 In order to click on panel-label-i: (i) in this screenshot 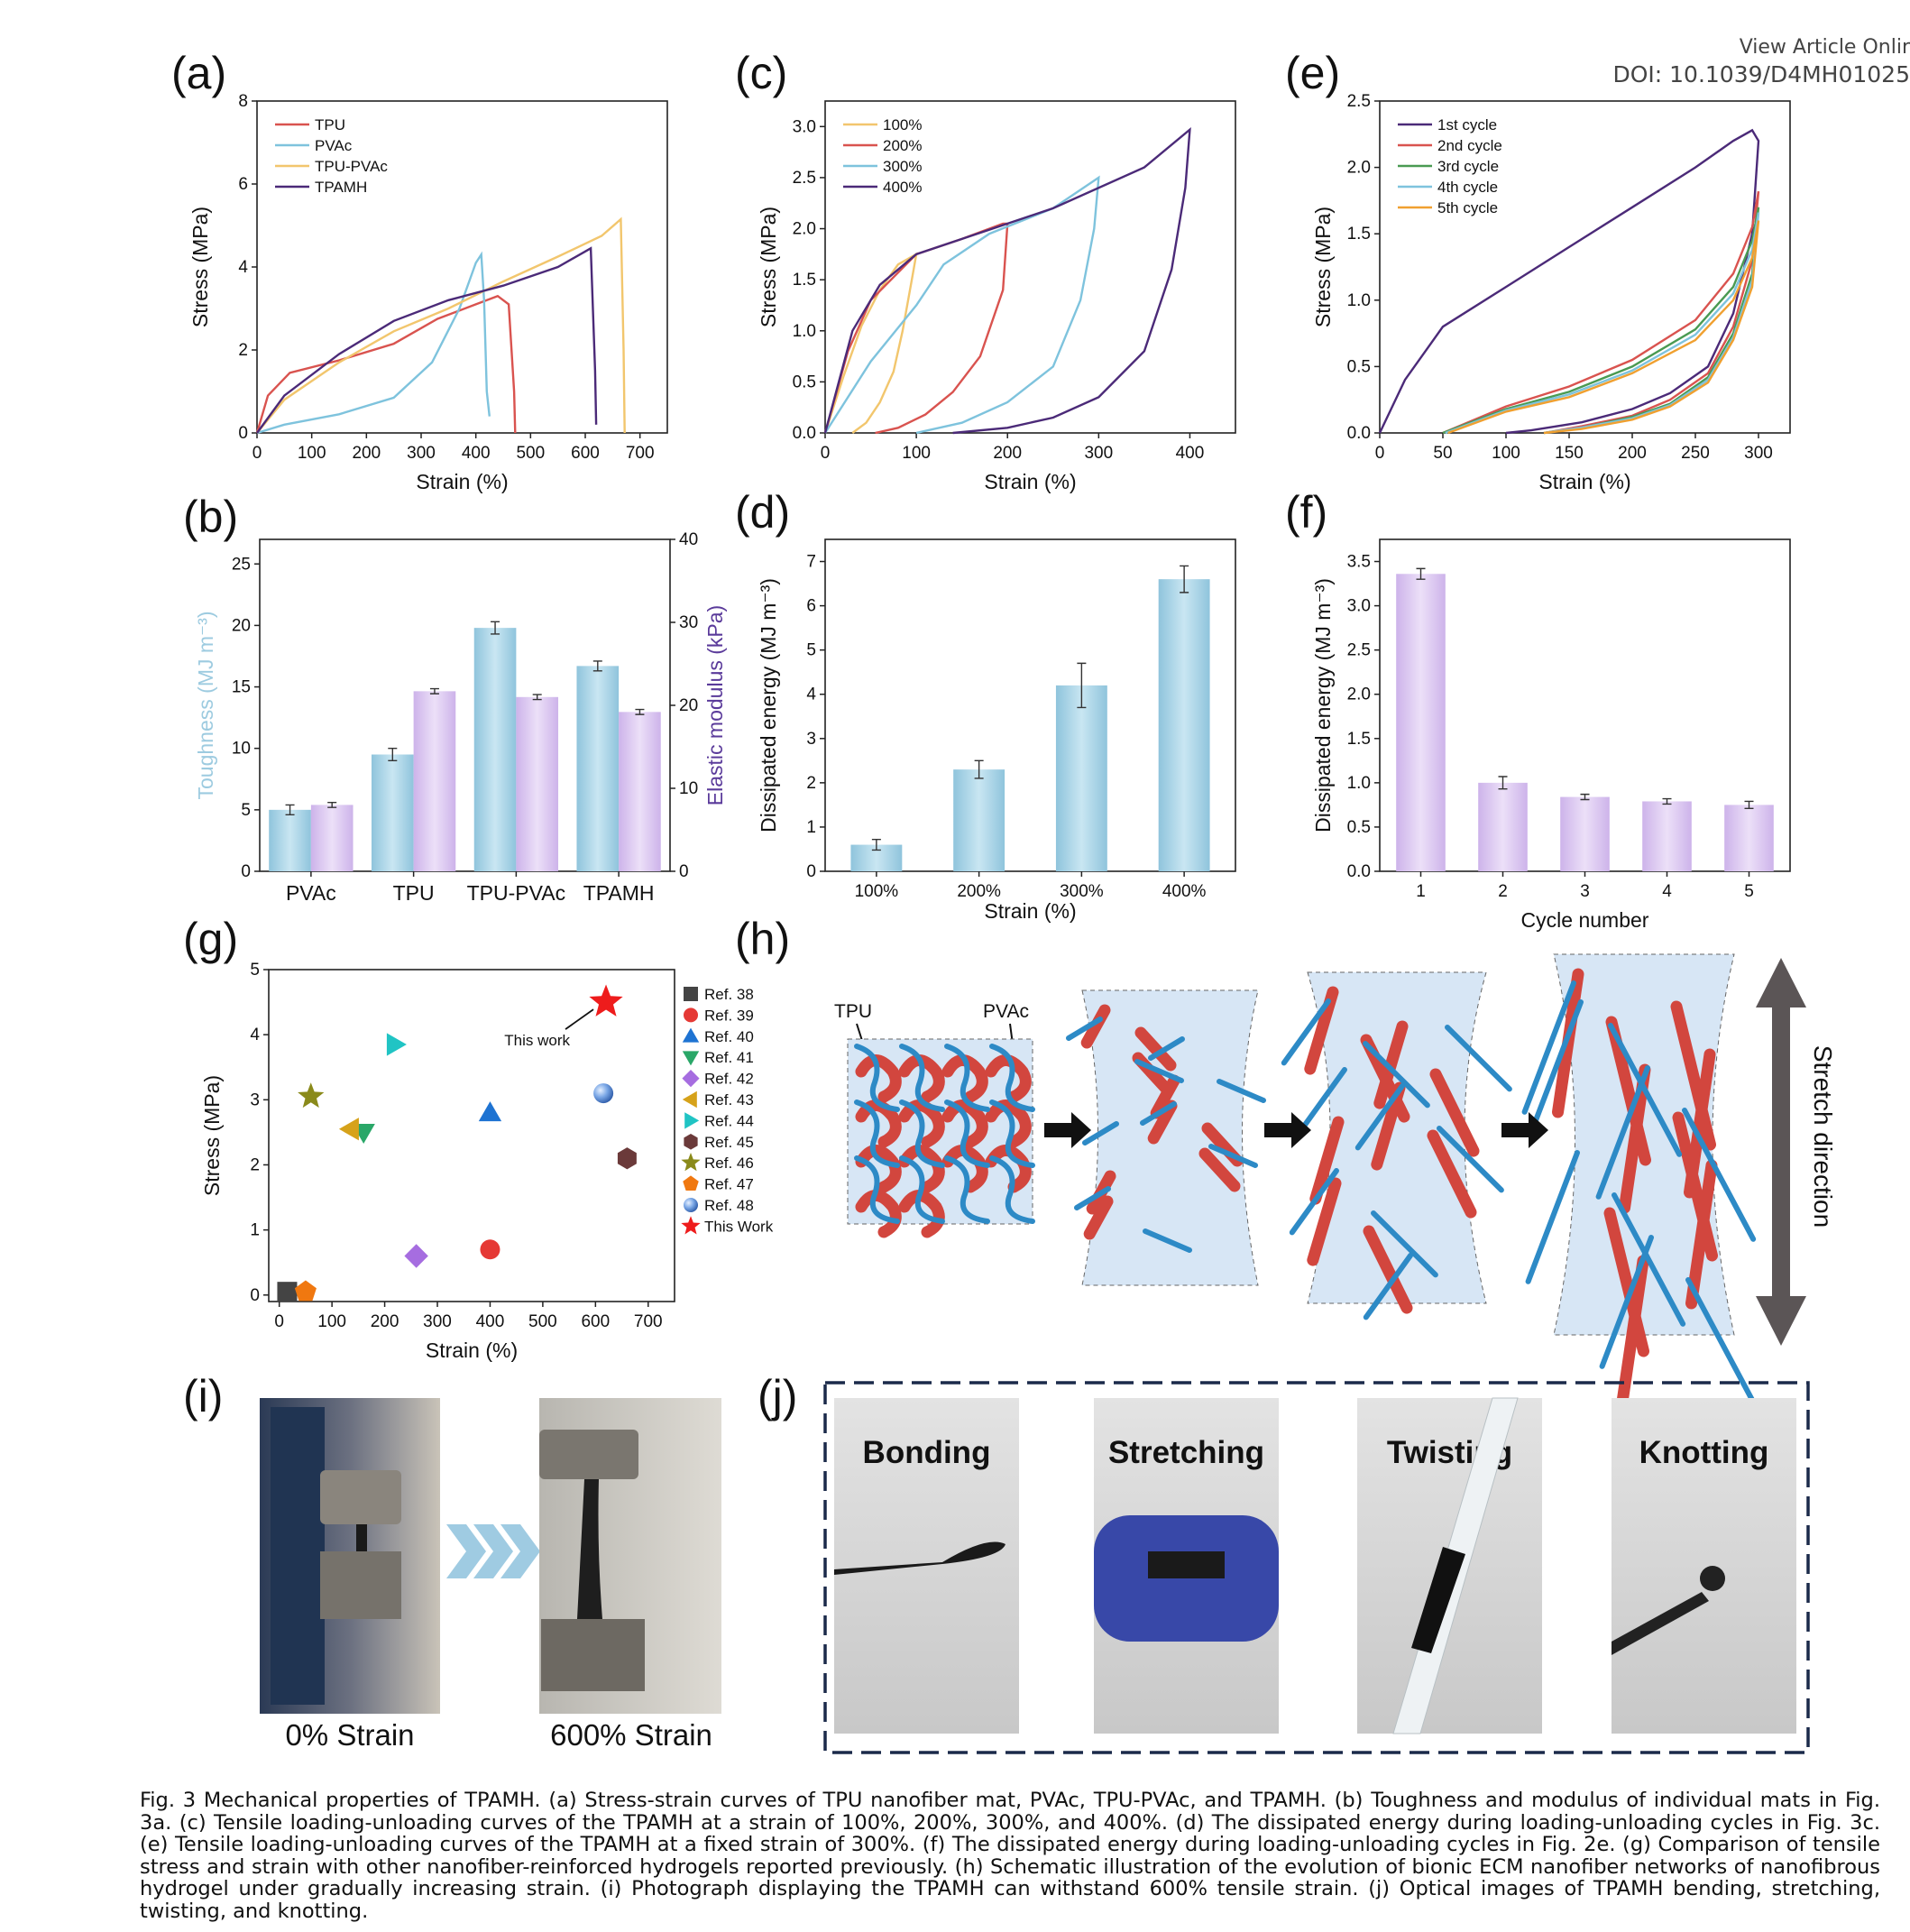, I will do `click(203, 1396)`.